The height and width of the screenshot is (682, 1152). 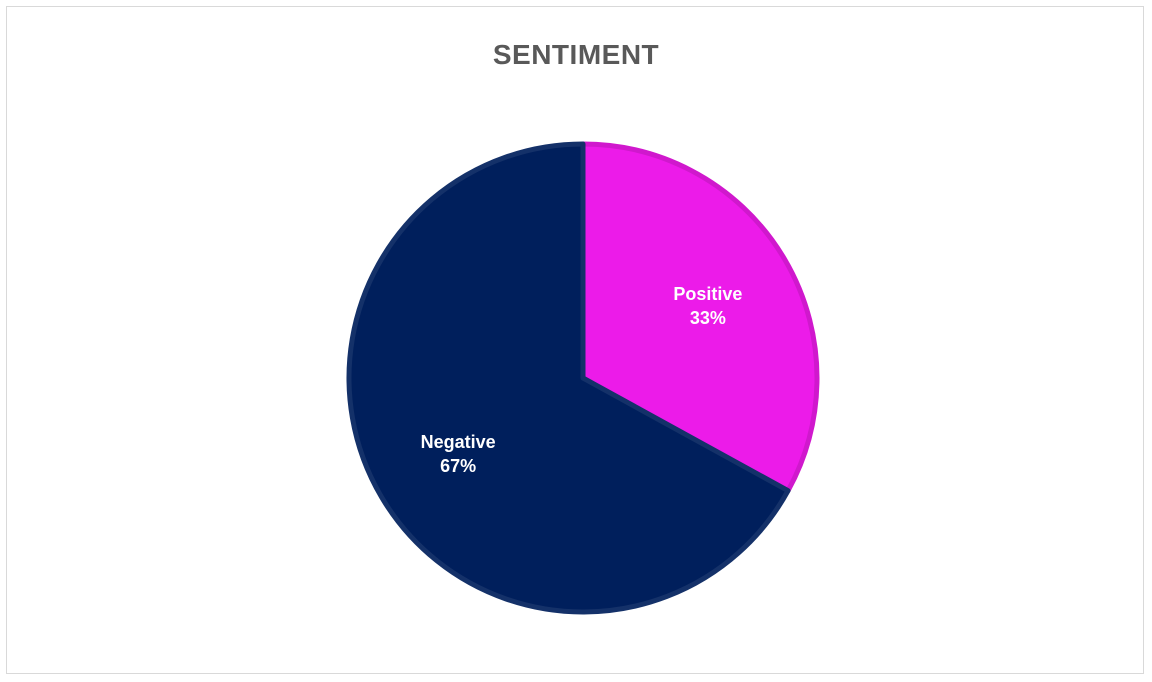 I want to click on value-label: 67%, so click(x=458, y=466).